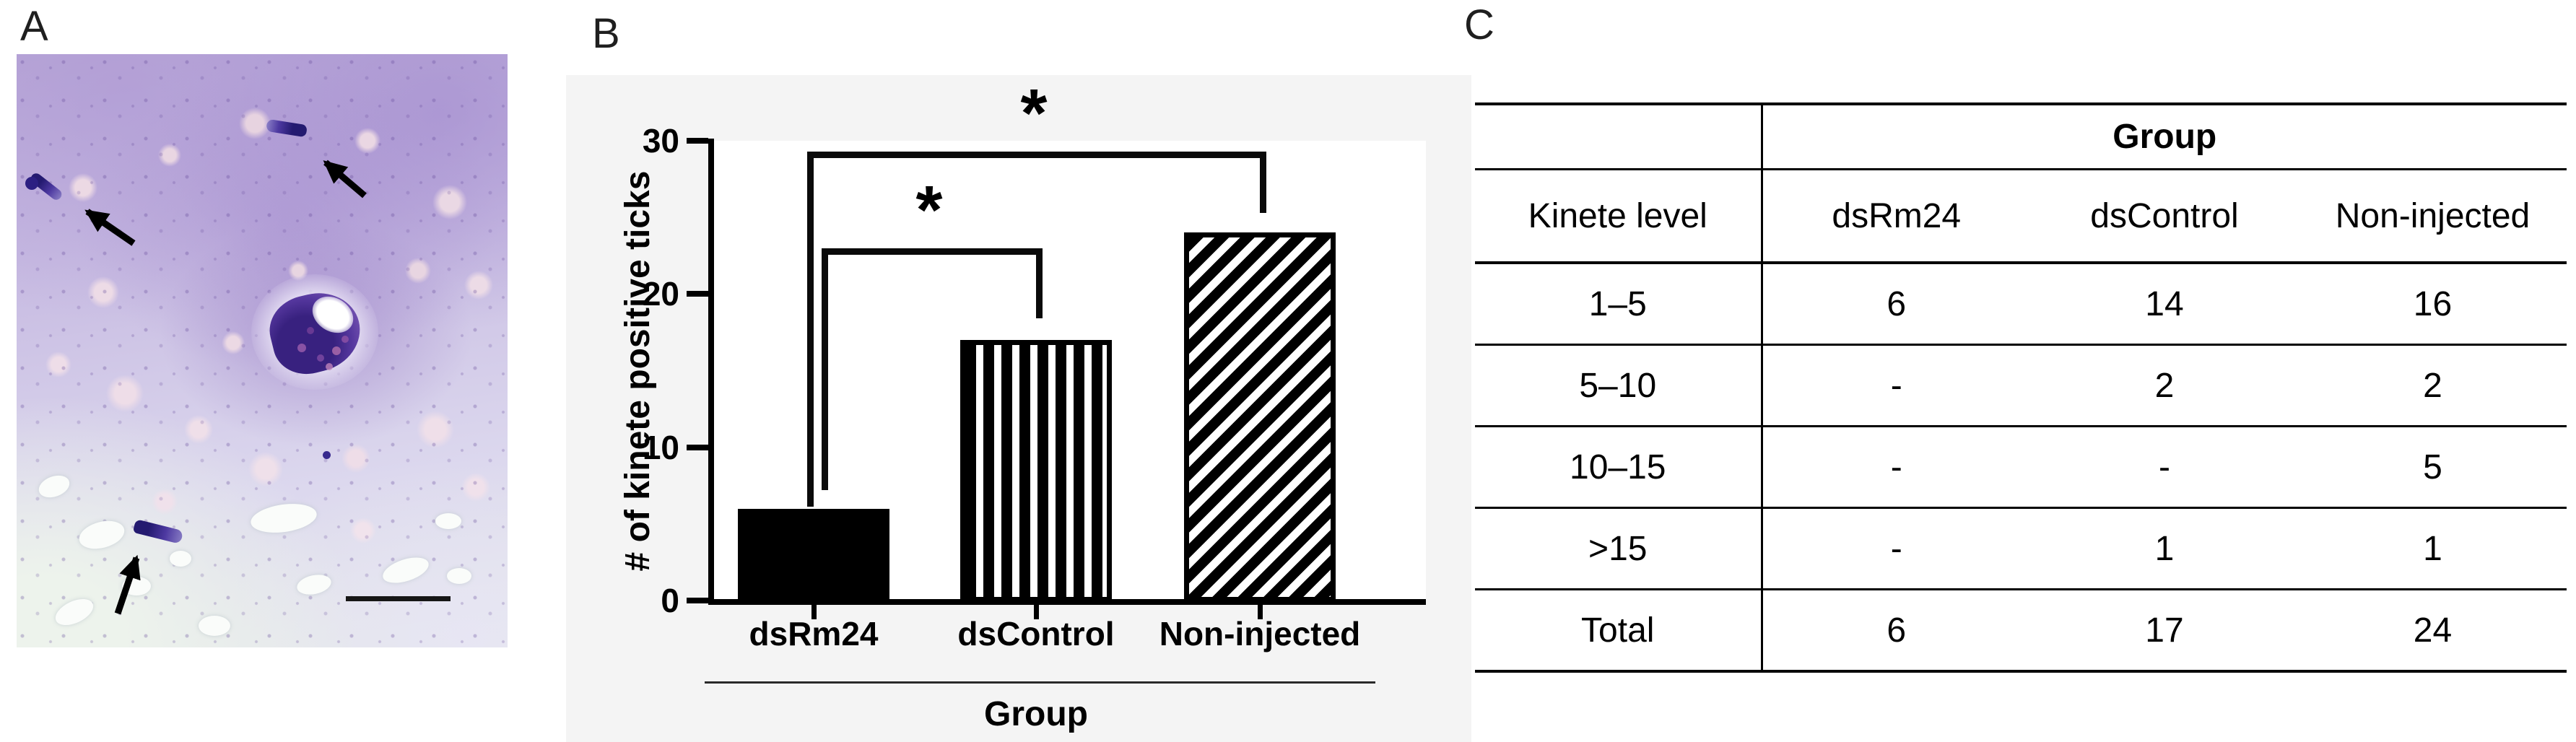  I want to click on table-row-label: 10–15, so click(1619, 467).